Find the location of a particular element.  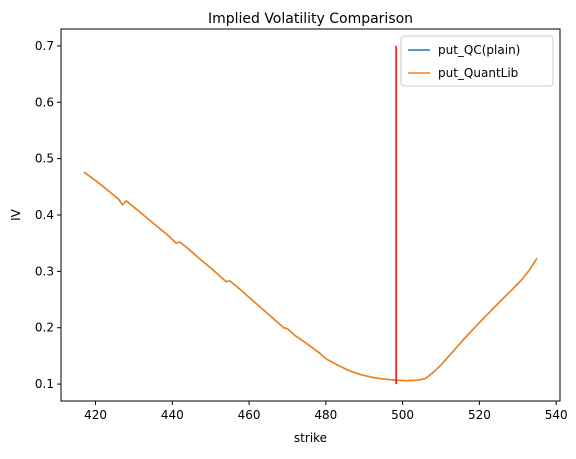

x-tick-label: 440 is located at coordinates (172, 415).